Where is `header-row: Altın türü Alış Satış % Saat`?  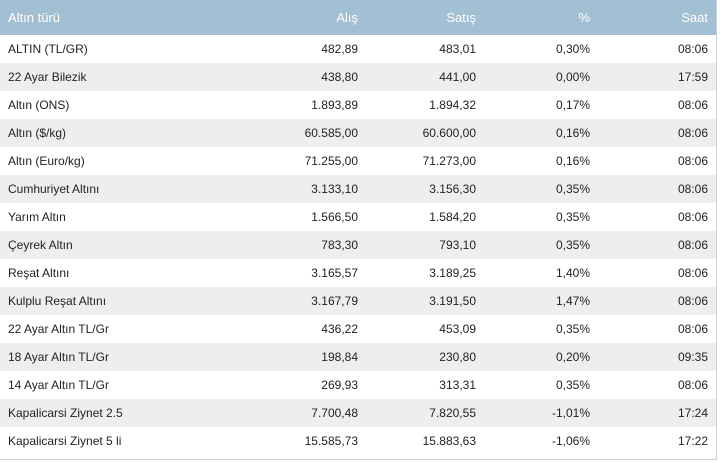
header-row: Altın türü Alış Satış % Saat is located at coordinates (358, 17).